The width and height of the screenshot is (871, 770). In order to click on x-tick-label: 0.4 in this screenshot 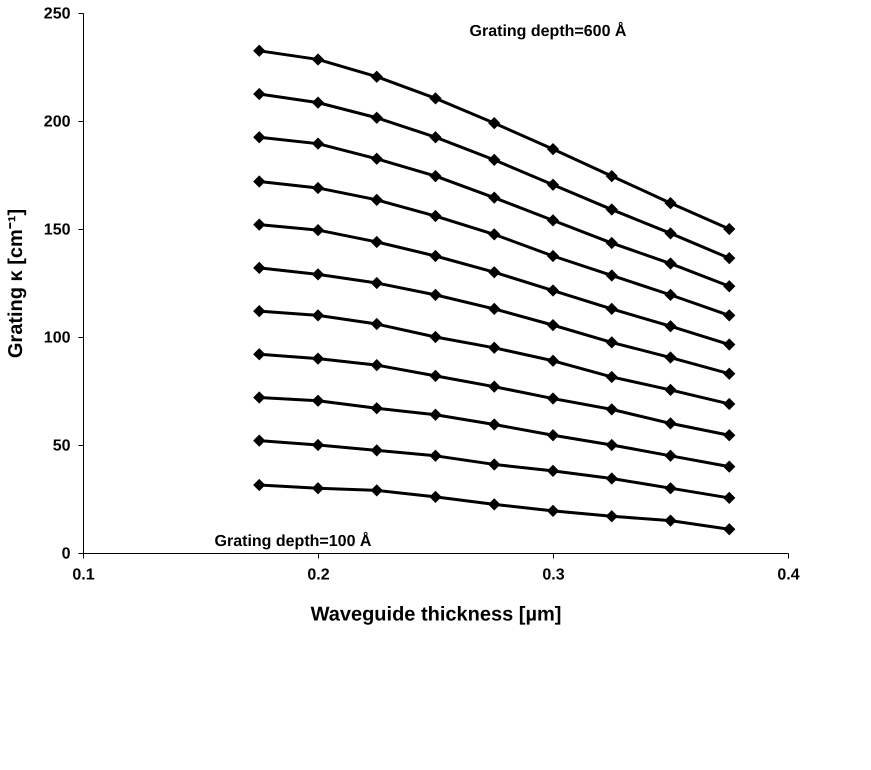, I will do `click(788, 575)`.